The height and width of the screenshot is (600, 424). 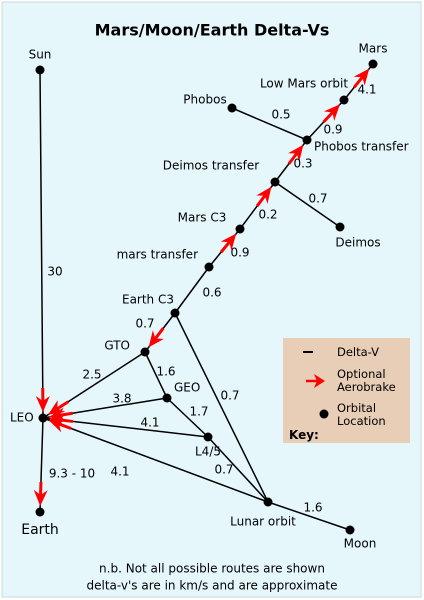 I want to click on delta-v-label: 1.7, so click(x=198, y=412).